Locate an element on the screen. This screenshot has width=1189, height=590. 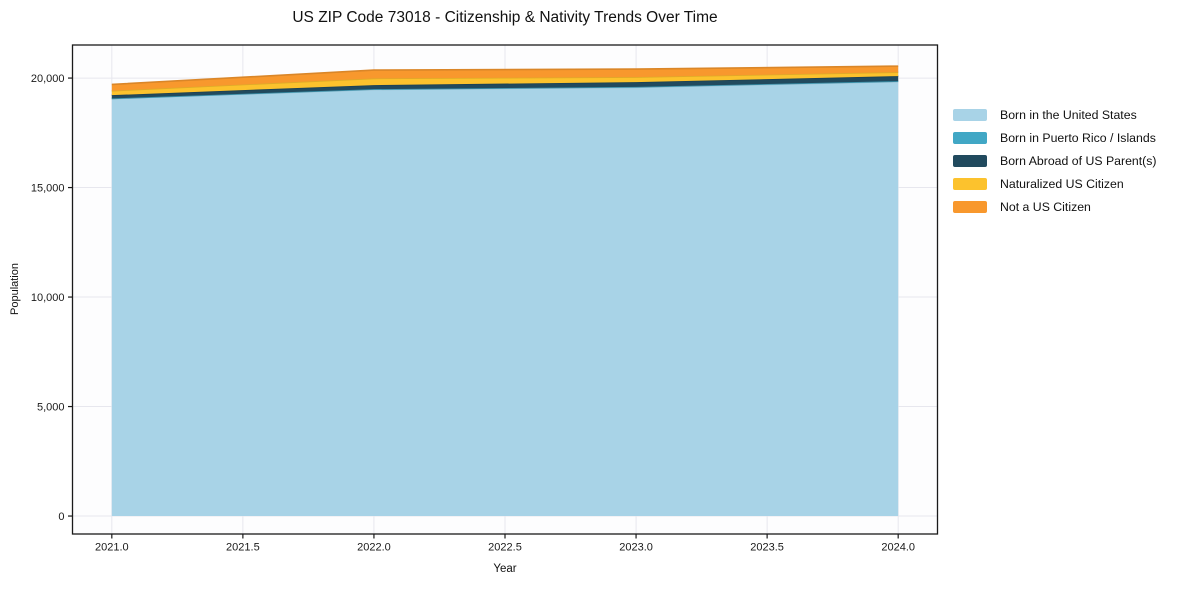
x-tick-label: 2022.0 is located at coordinates (374, 548).